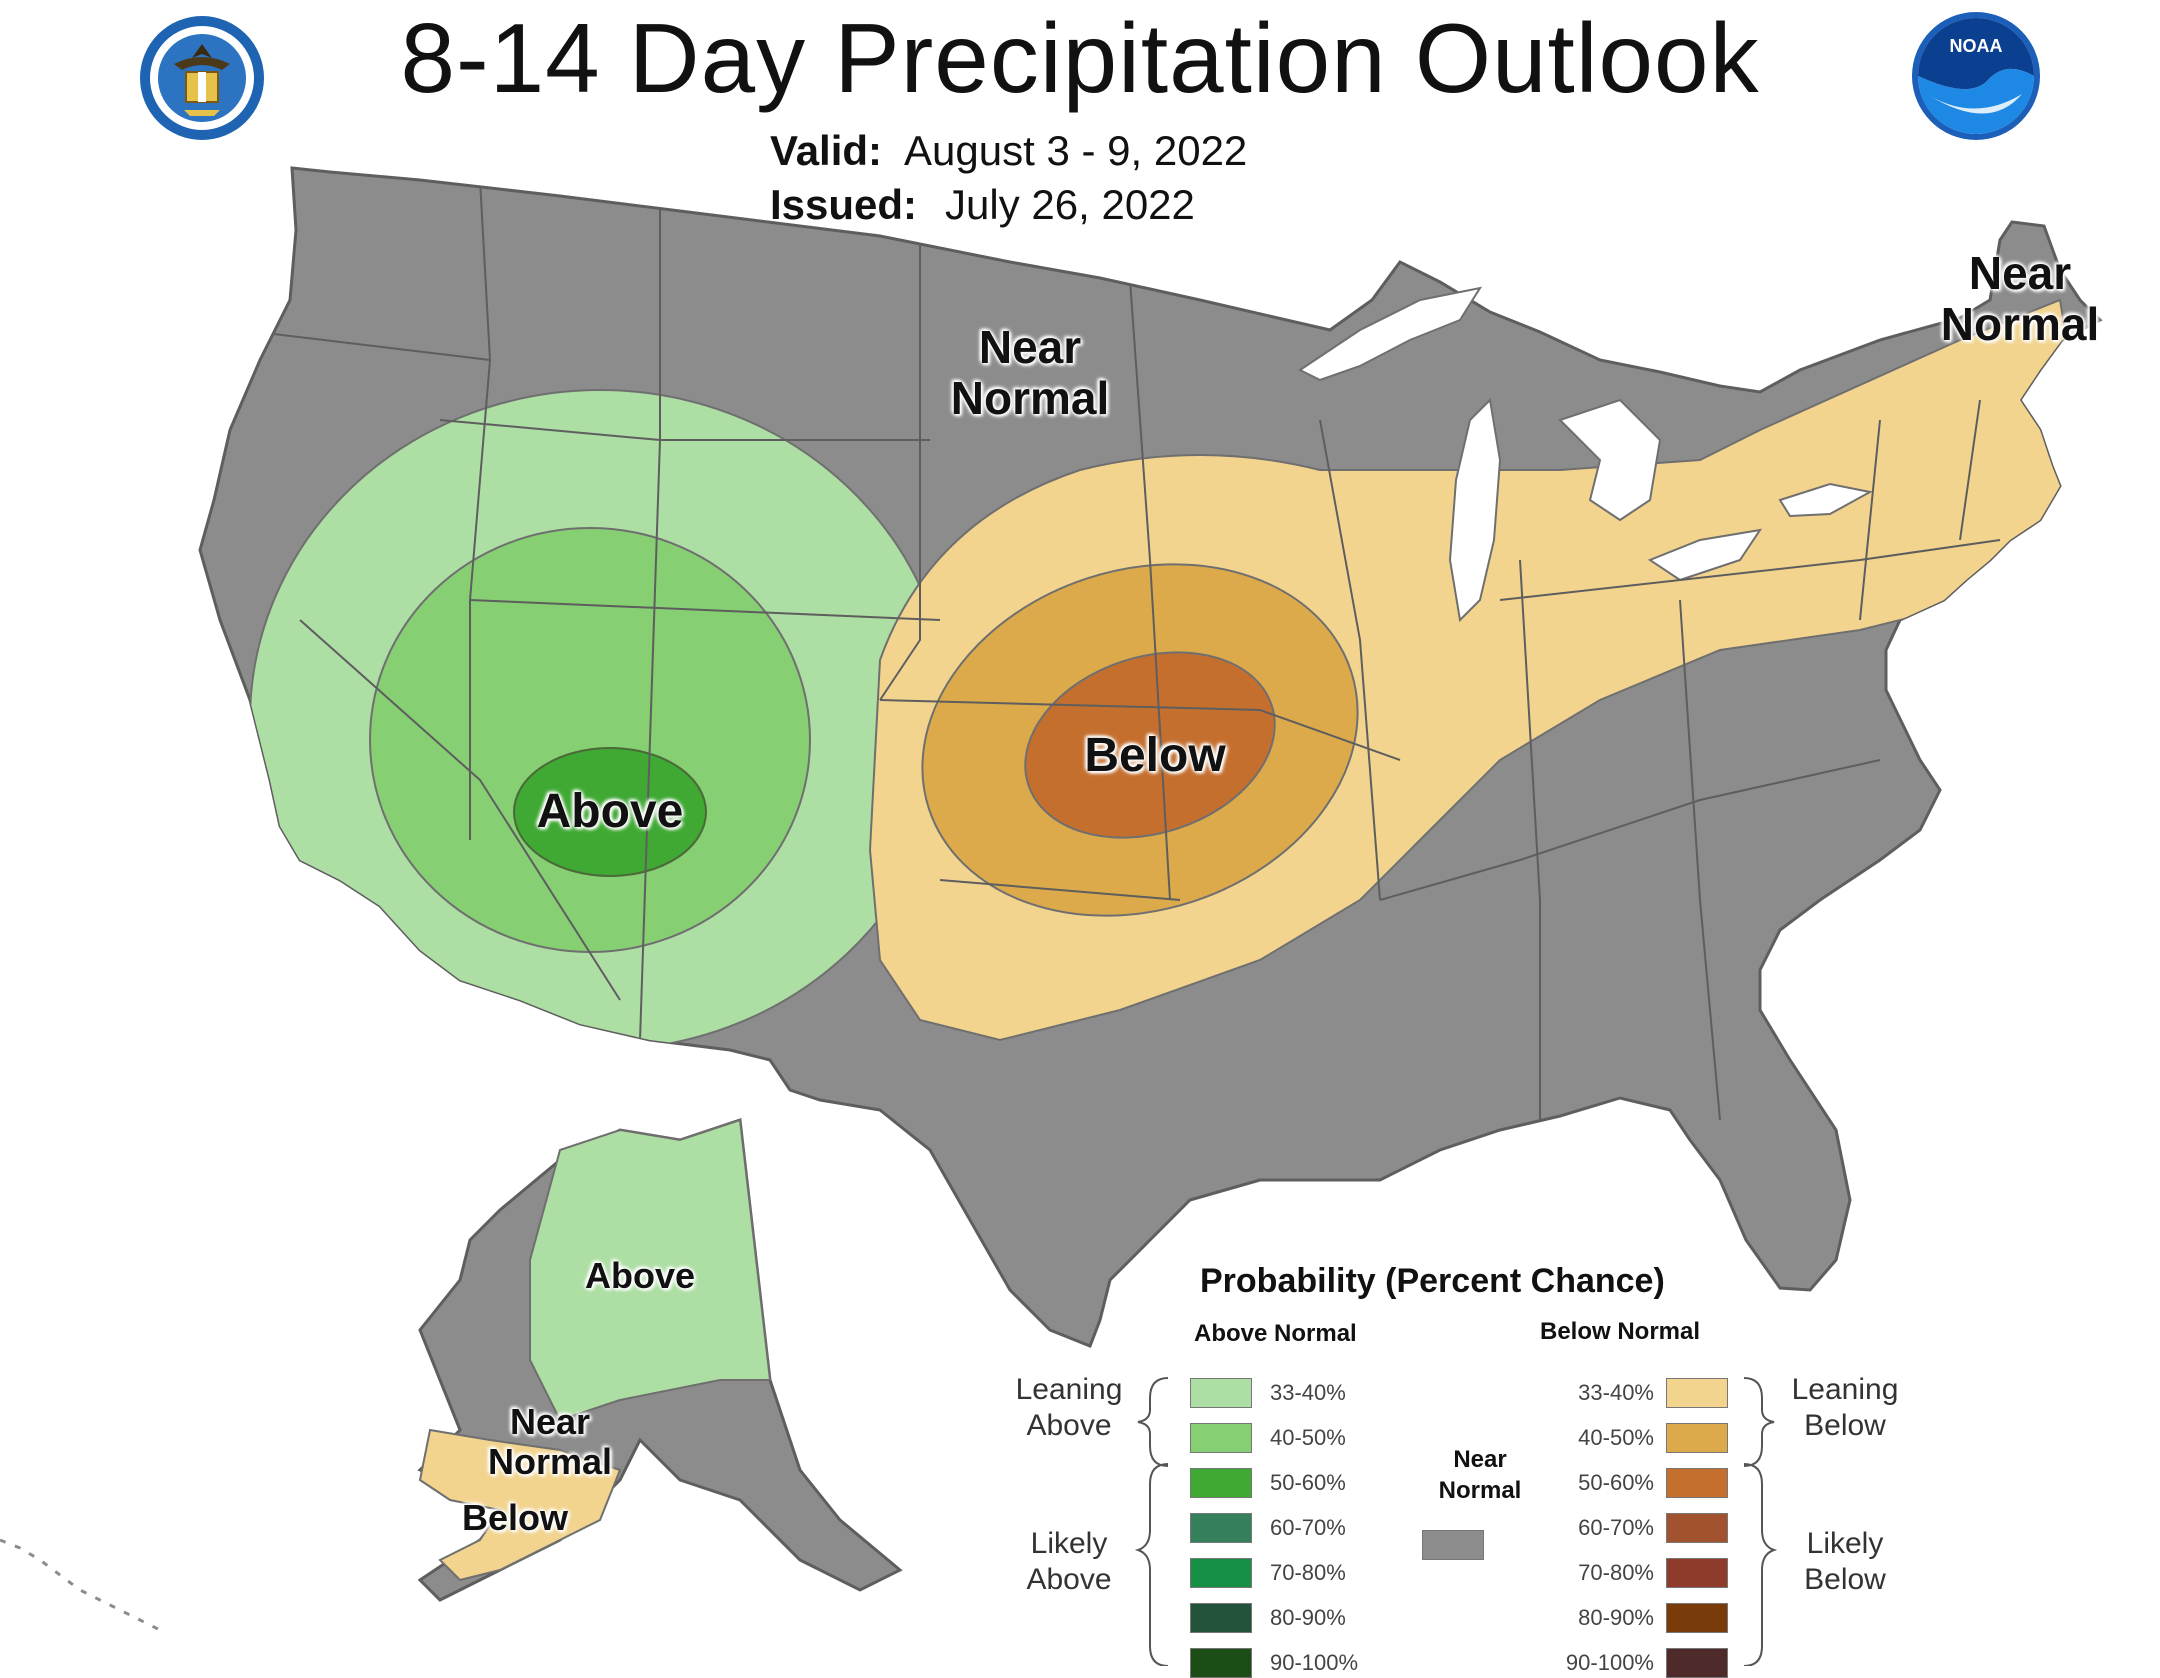 This screenshot has width=2160, height=1678. What do you see at coordinates (1480, 1475) in the screenshot?
I see `legend-near-normal-header: Near Normal` at bounding box center [1480, 1475].